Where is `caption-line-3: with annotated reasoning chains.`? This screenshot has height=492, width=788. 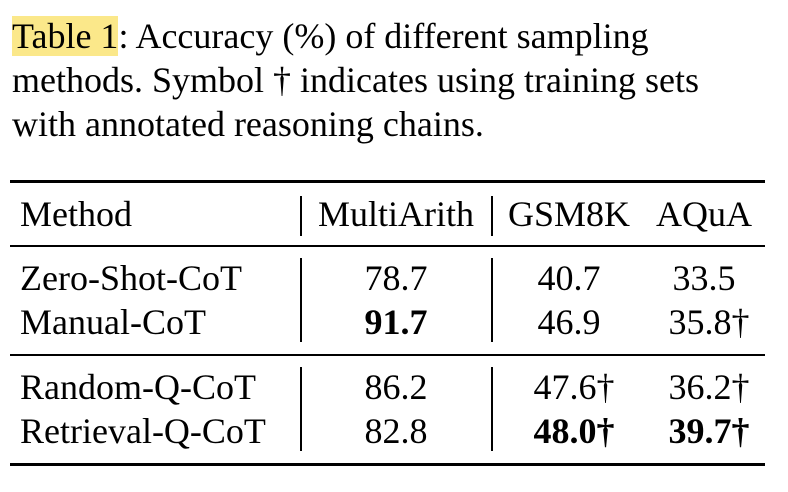 caption-line-3: with annotated reasoning chains. is located at coordinates (248, 124).